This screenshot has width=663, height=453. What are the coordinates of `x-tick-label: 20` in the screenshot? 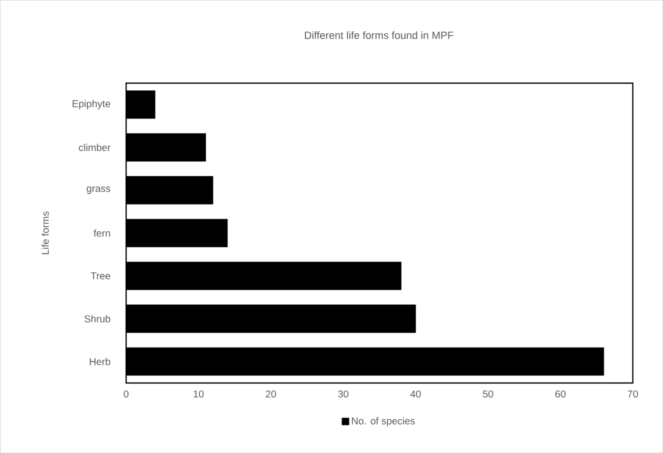 It's located at (271, 394).